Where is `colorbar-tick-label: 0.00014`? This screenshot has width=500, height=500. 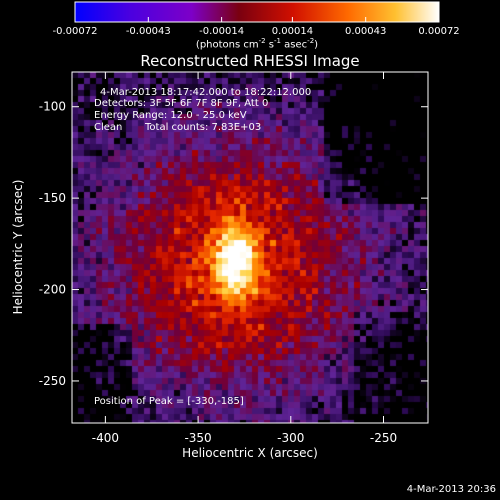
colorbar-tick-label: 0.00014 is located at coordinates (292, 31).